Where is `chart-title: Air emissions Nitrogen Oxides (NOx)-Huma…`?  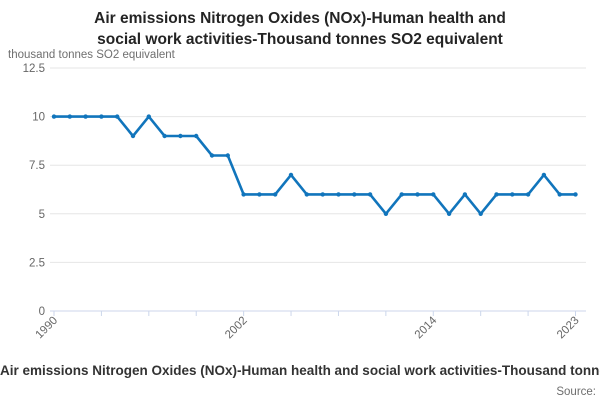
chart-title: Air emissions Nitrogen Oxides (NOx)-Huma… is located at coordinates (300, 29).